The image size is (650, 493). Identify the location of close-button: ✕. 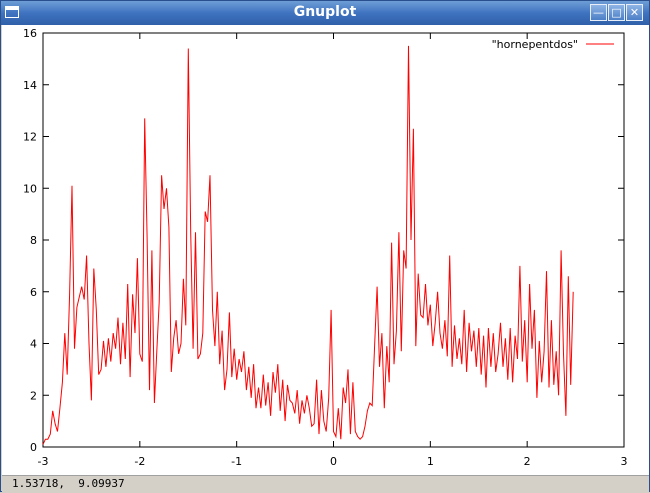
(634, 12).